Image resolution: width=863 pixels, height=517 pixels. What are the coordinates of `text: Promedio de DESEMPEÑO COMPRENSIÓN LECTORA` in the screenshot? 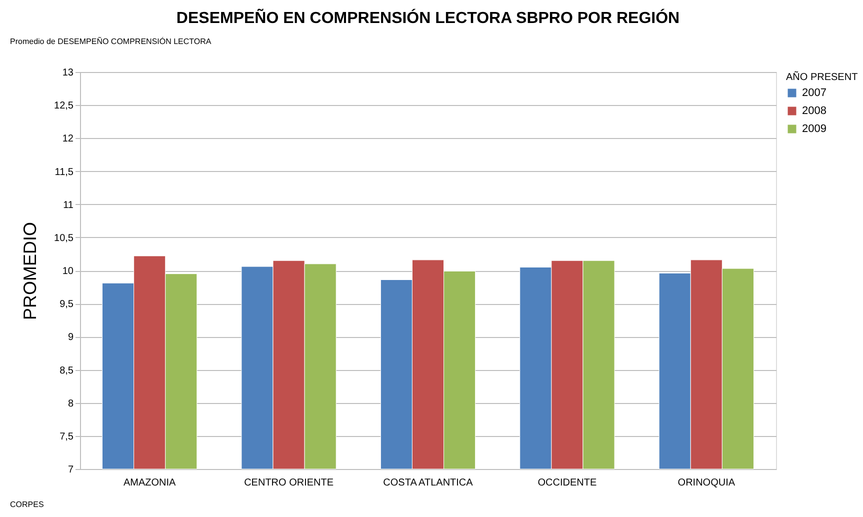 It's located at (111, 41).